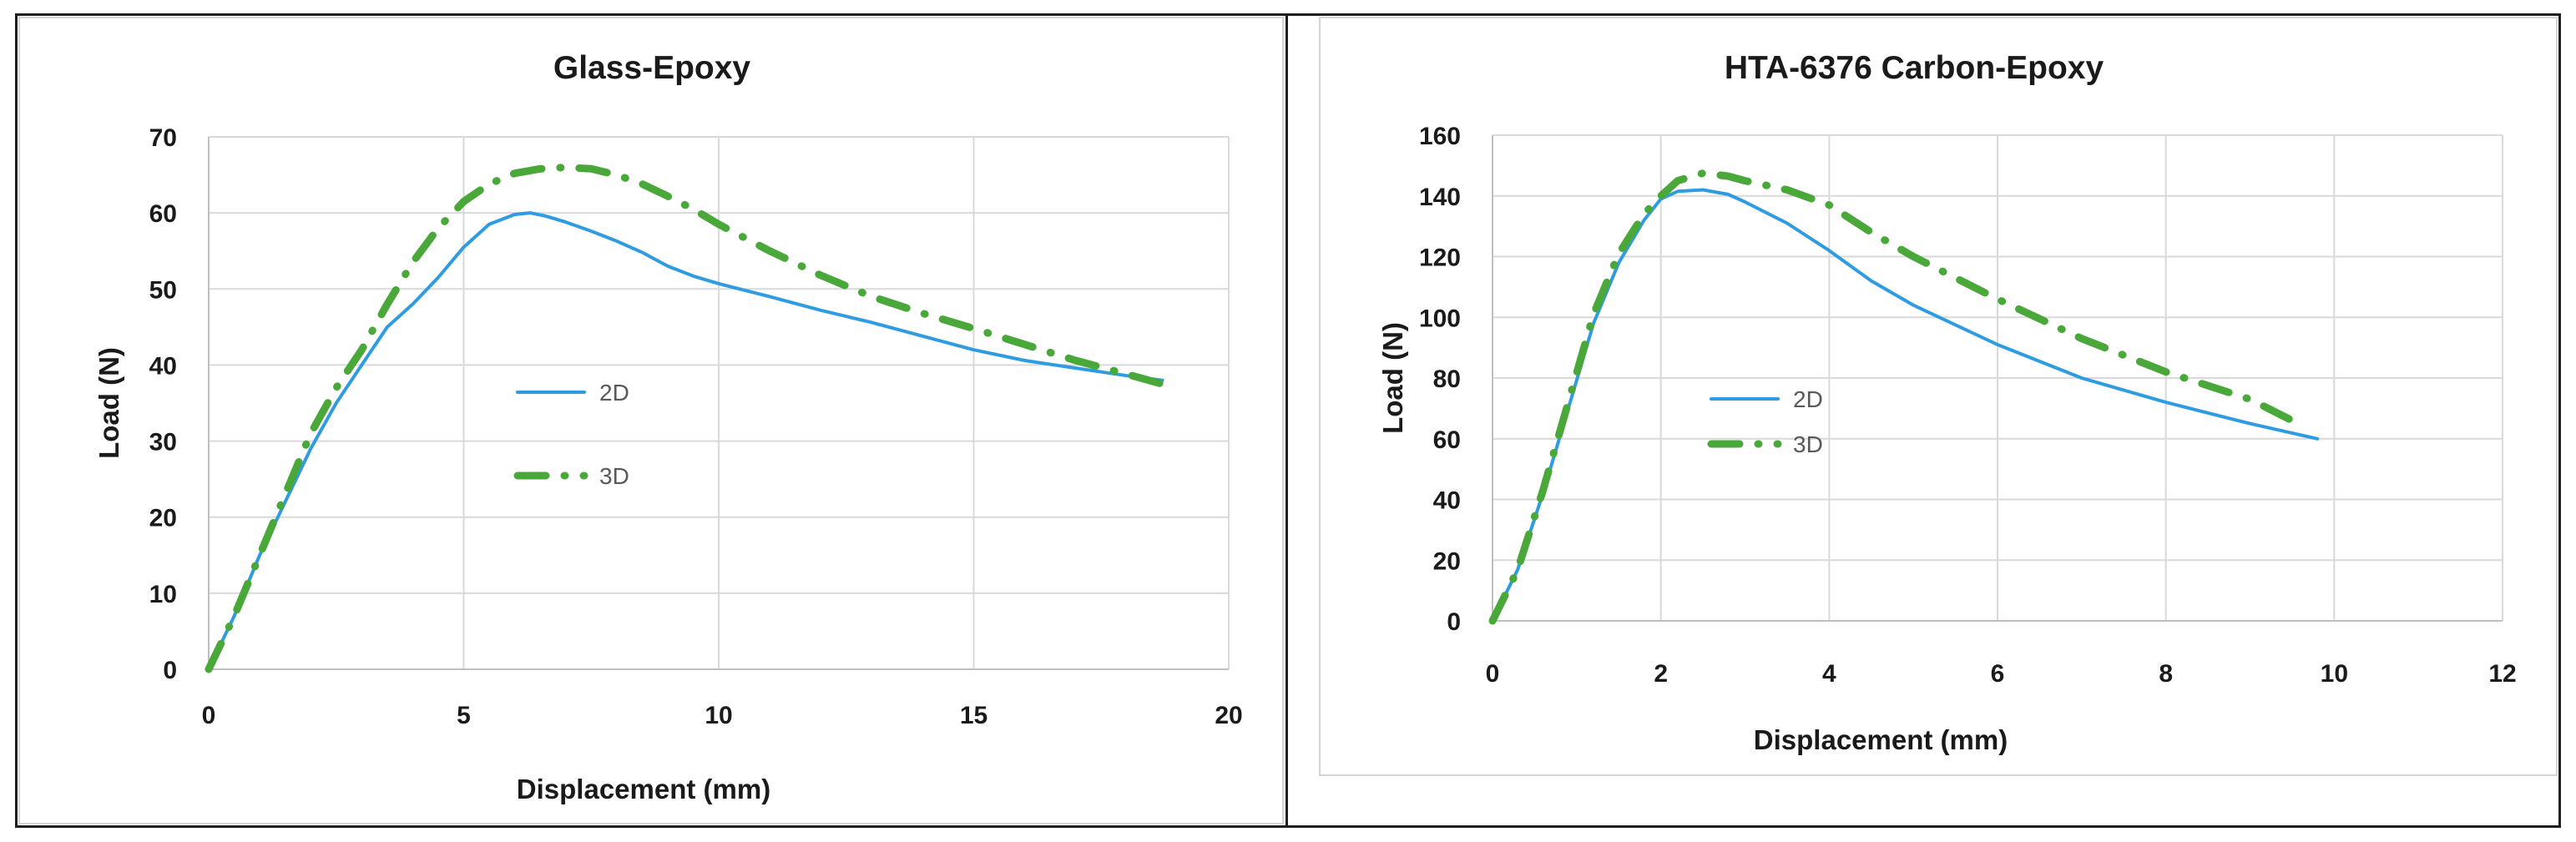  What do you see at coordinates (464, 715) in the screenshot?
I see `x-tick-label: 5` at bounding box center [464, 715].